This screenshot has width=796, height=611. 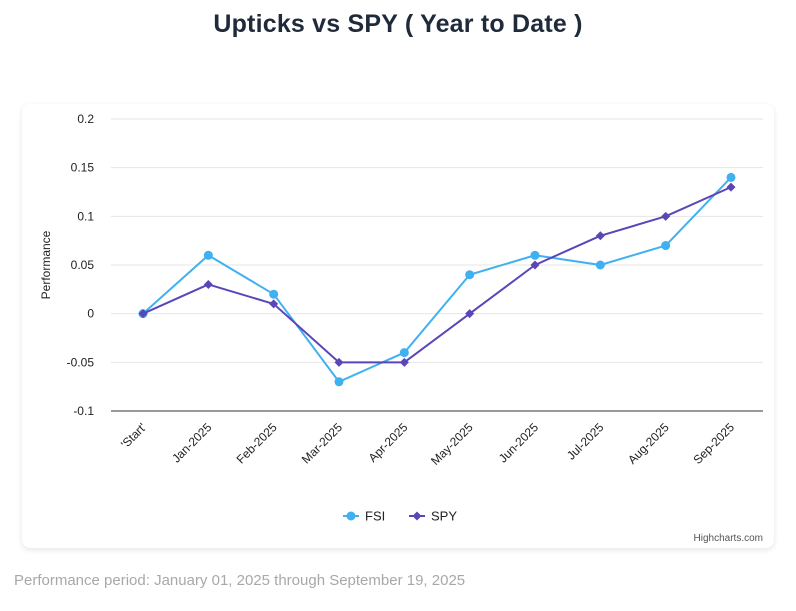 I want to click on chart-title: Upticks vs SPY ( Year to Date ), so click(x=398, y=24).